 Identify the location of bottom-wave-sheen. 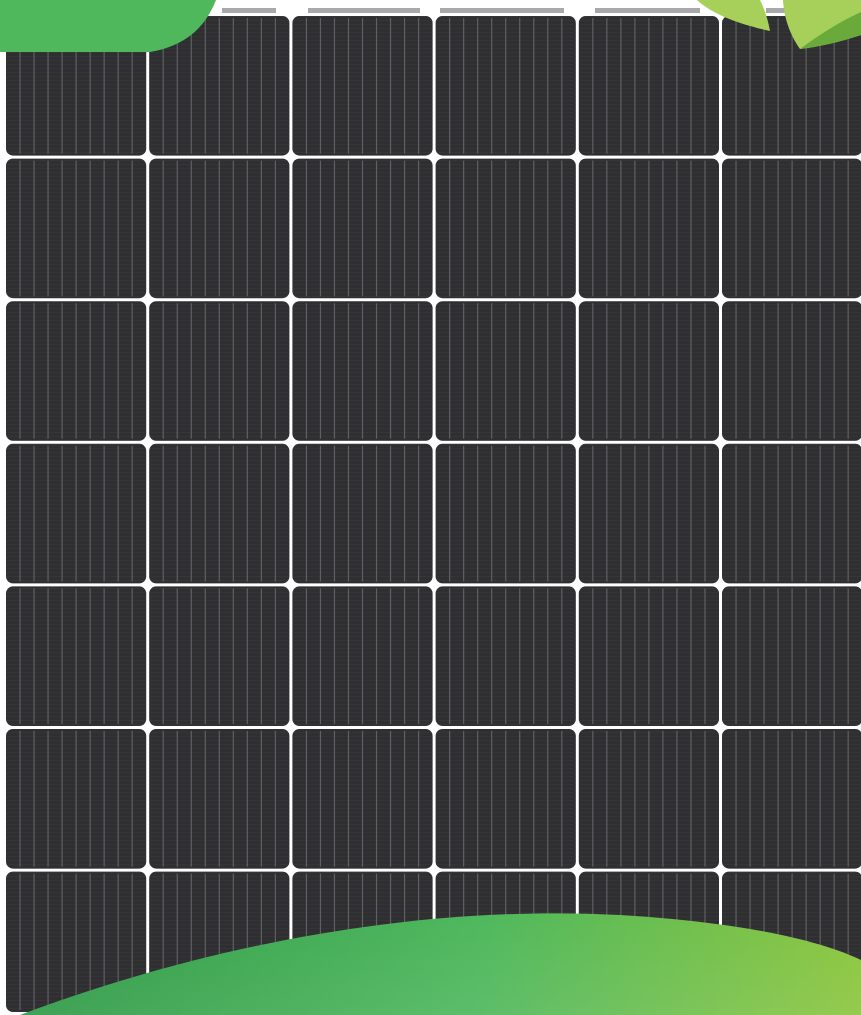
(440, 964).